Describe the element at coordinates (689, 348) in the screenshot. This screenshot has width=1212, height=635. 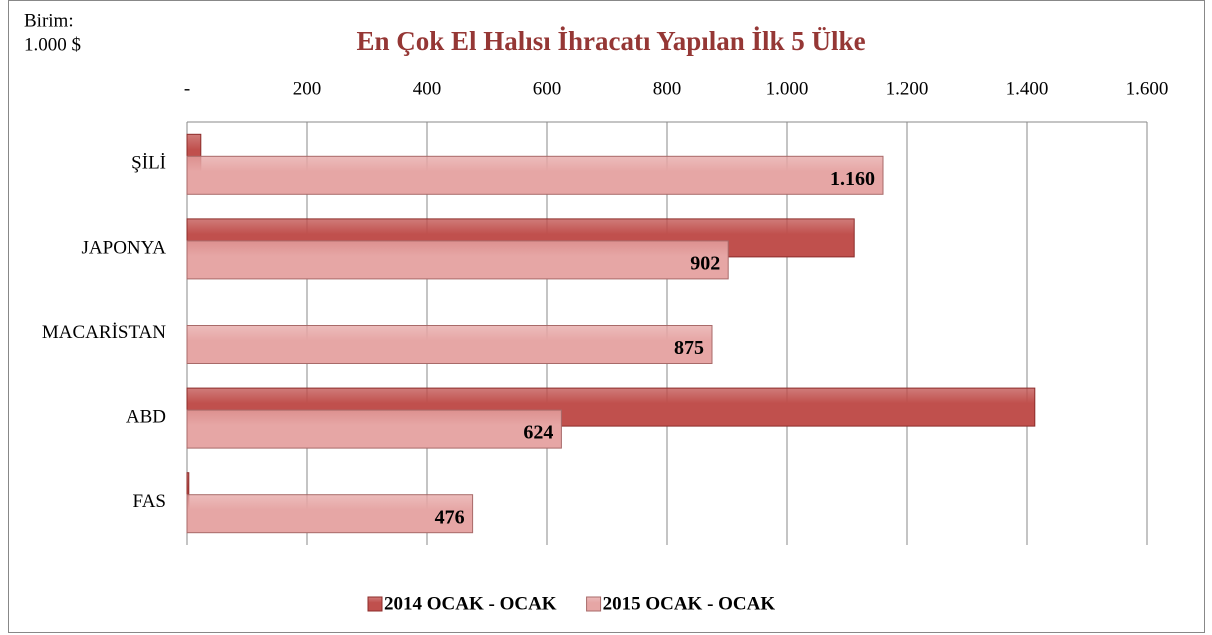
I see `value-label: 875` at that location.